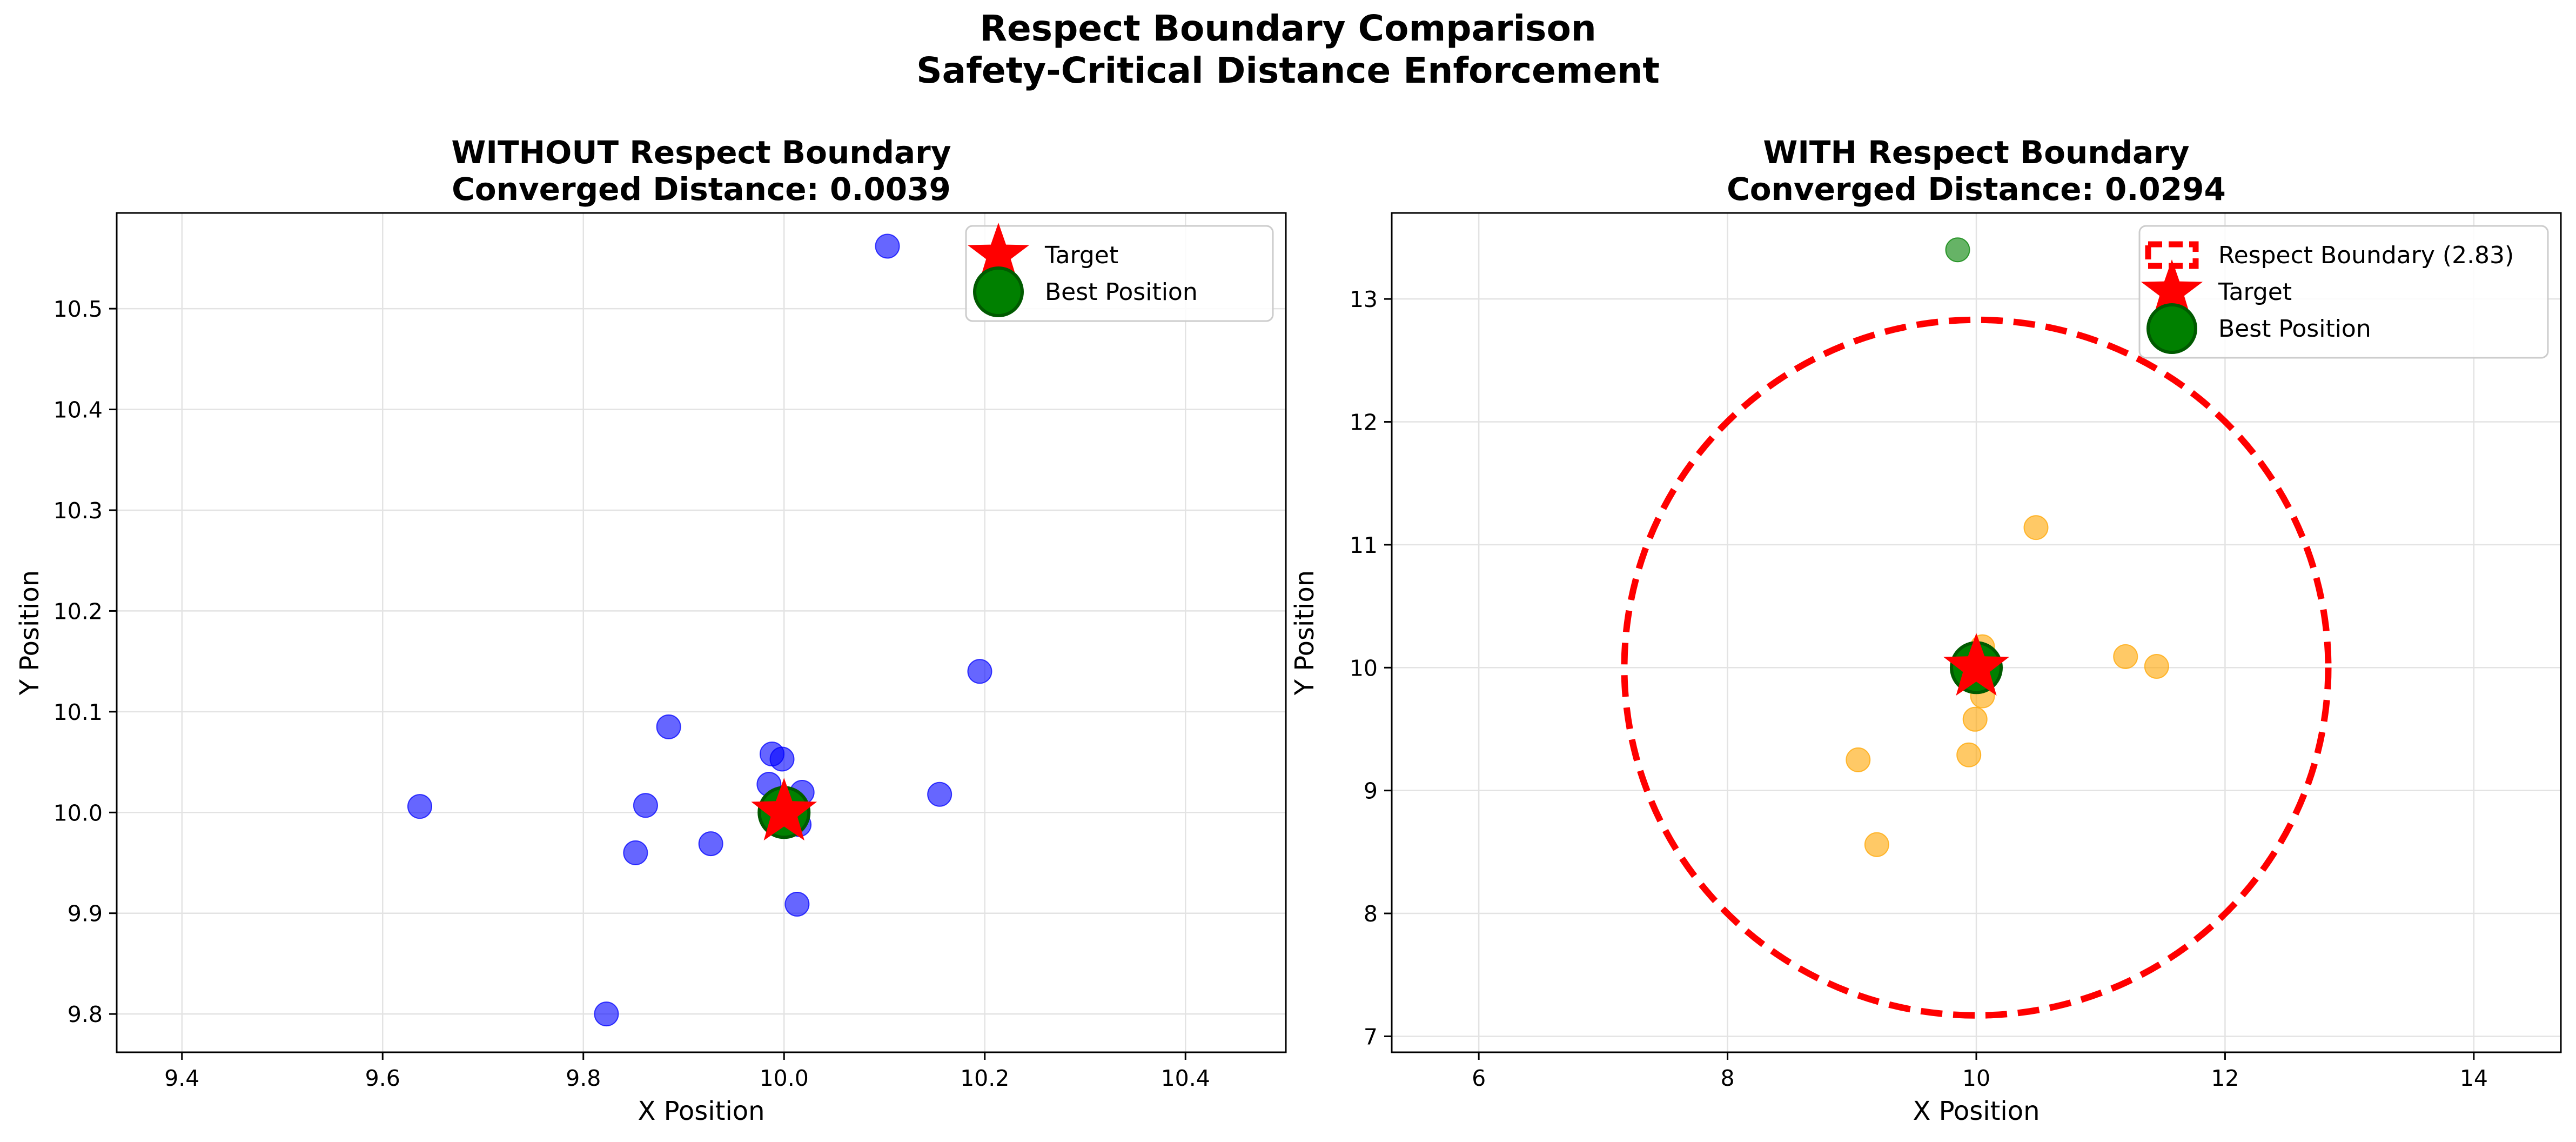 This screenshot has height=1142, width=2576. I want to click on legend: Target Best Position, so click(1119, 273).